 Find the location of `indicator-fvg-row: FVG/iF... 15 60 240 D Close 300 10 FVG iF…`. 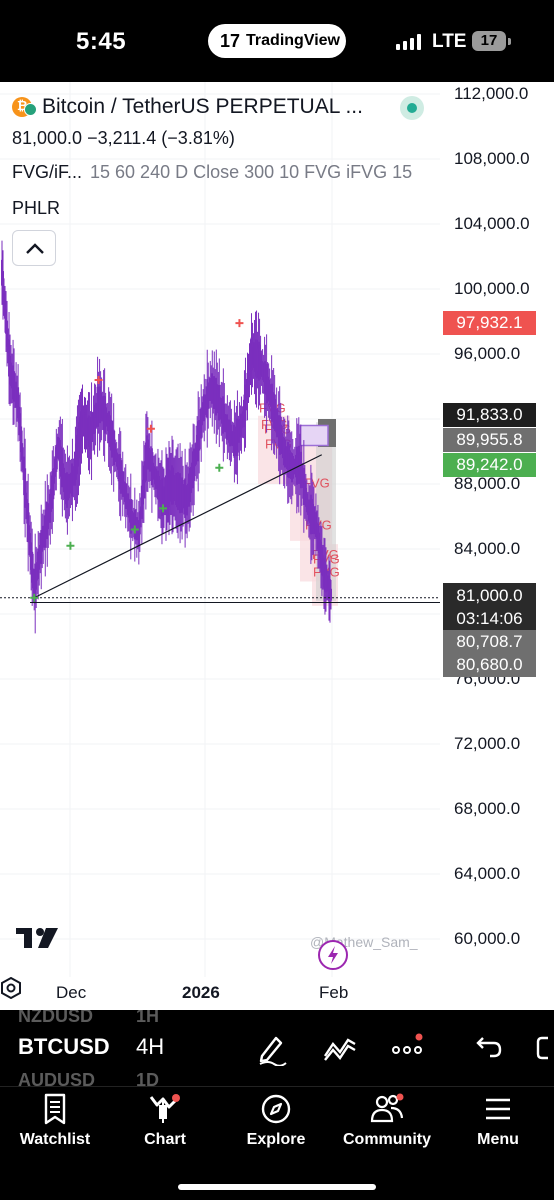

indicator-fvg-row: FVG/iF... 15 60 240 D Close 300 10 FVG iF… is located at coordinates (224, 172).